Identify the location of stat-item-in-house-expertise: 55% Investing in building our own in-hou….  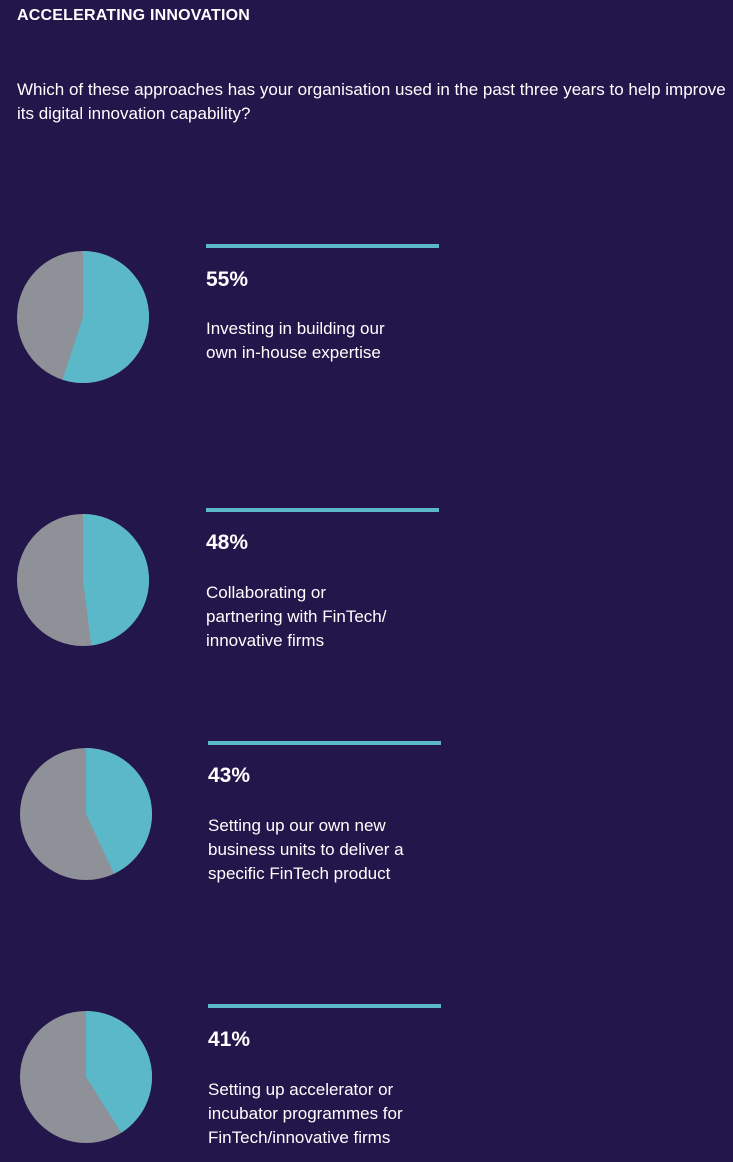
(366, 329).